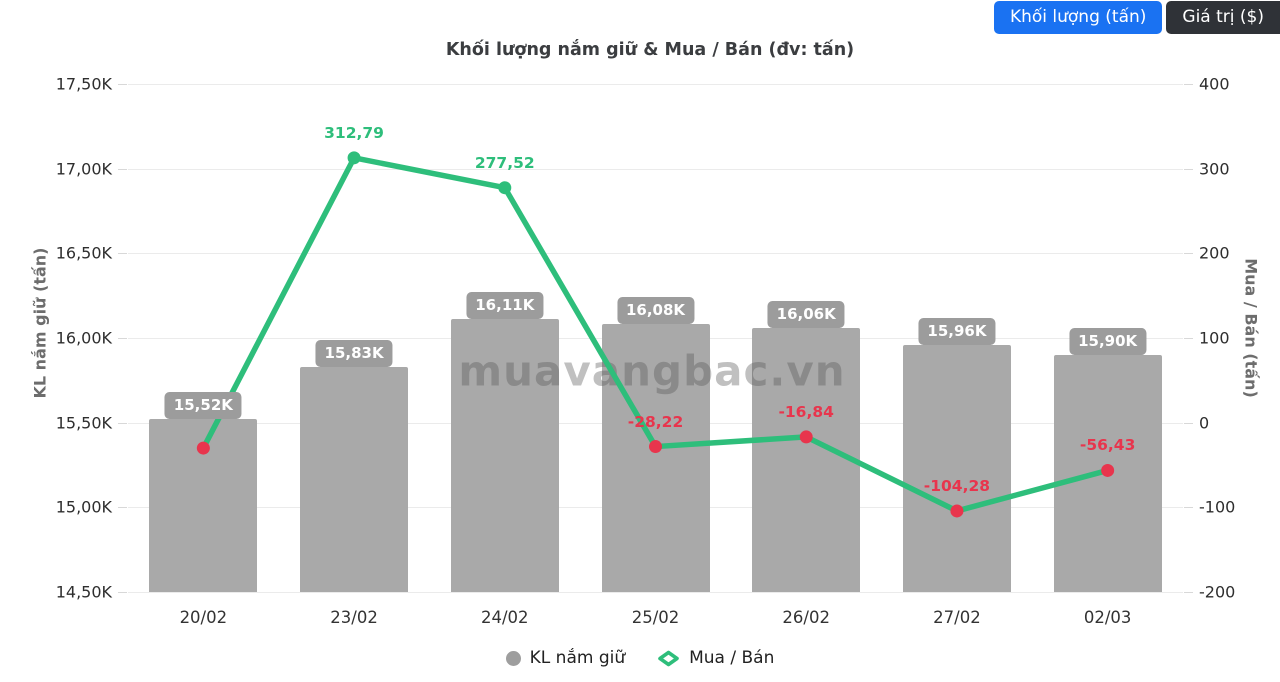 The width and height of the screenshot is (1280, 682). I want to click on legend-item-mua-ban: Mua / Bán, so click(715, 658).